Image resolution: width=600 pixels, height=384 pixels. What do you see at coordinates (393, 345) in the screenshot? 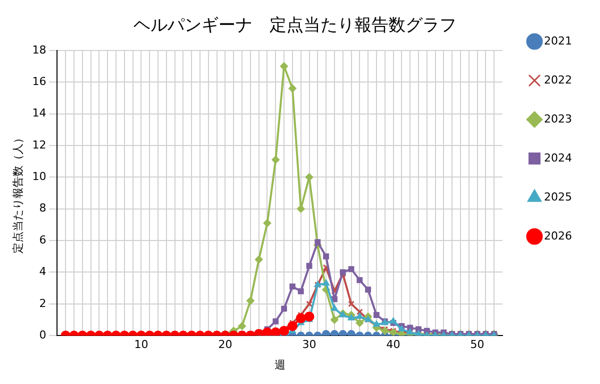
I see `x-tick-label: 40` at bounding box center [393, 345].